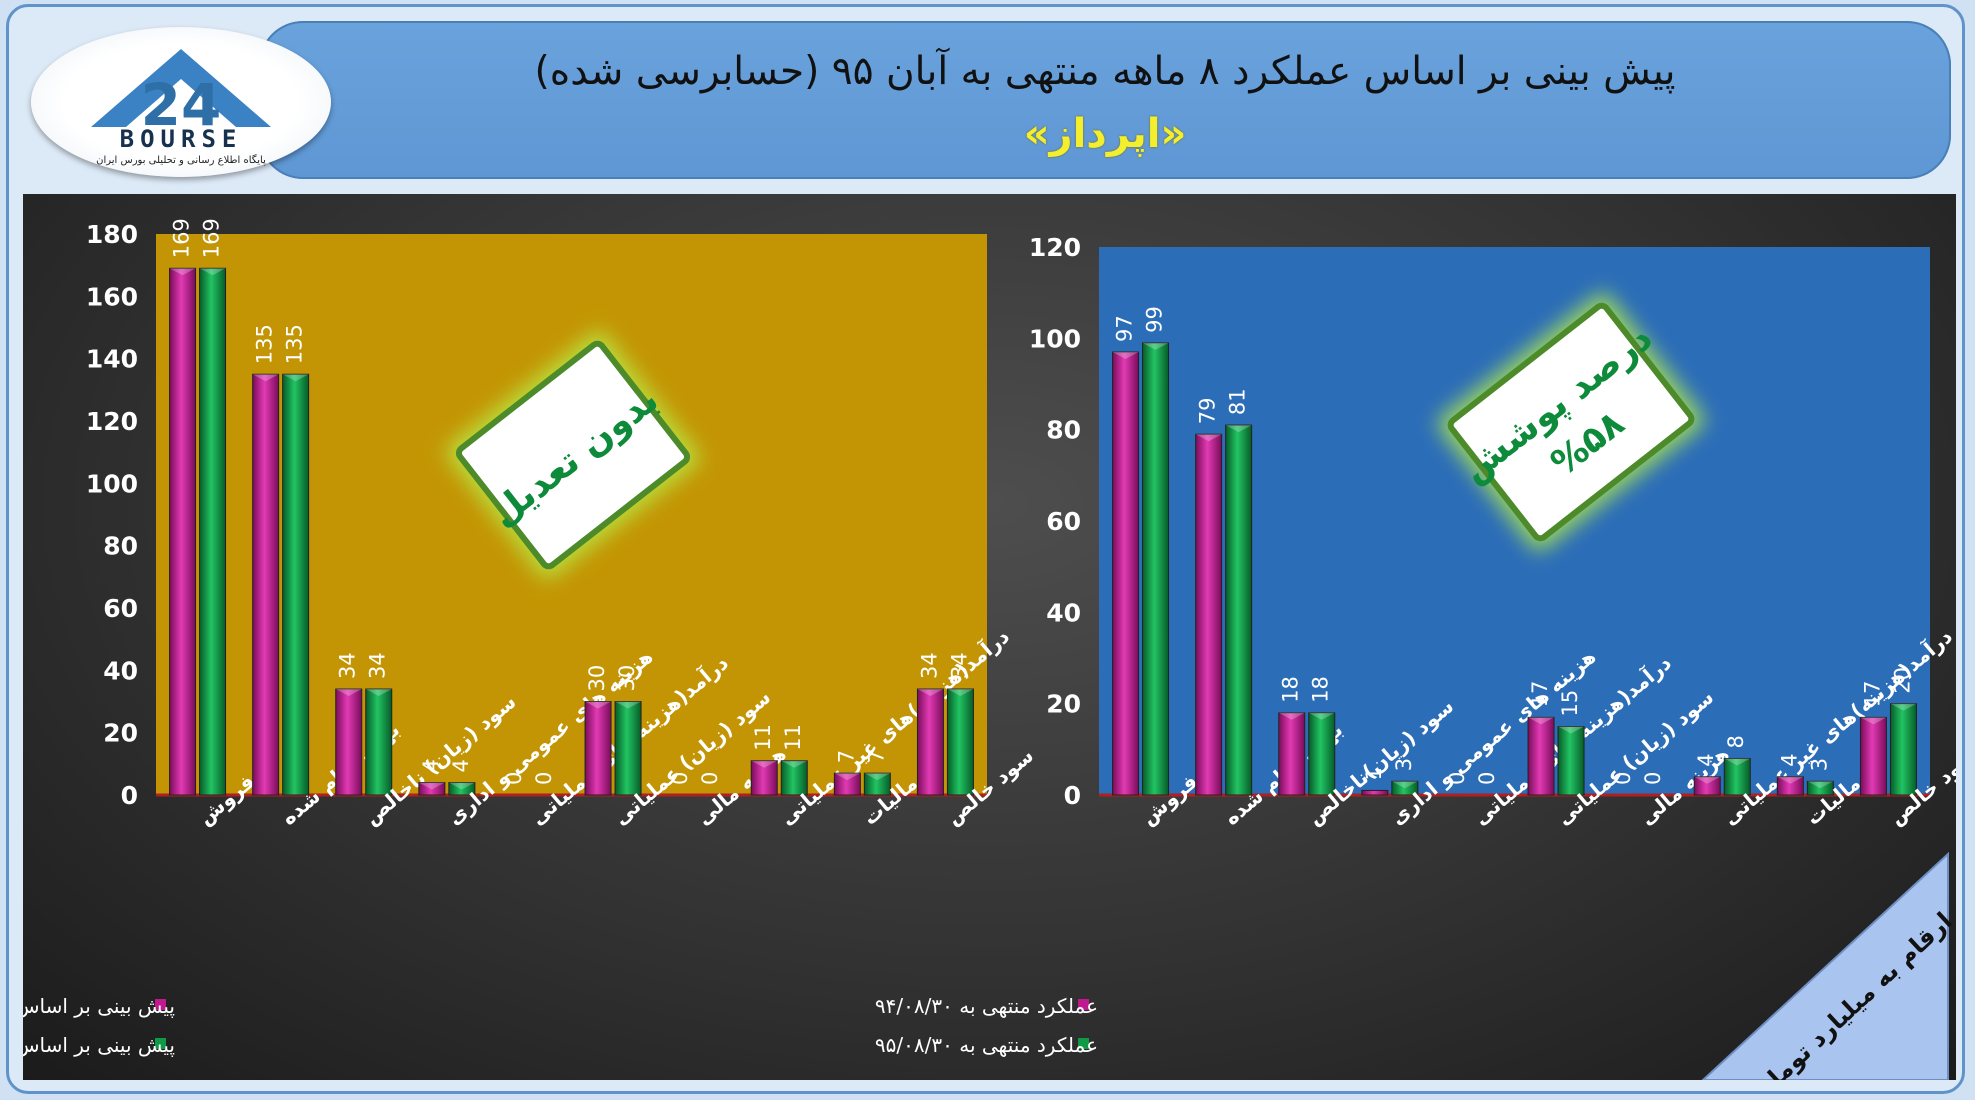 This screenshot has height=1100, width=1975. I want to click on coverage-badge: درصد پوشش%۵۸, so click(1571, 422).